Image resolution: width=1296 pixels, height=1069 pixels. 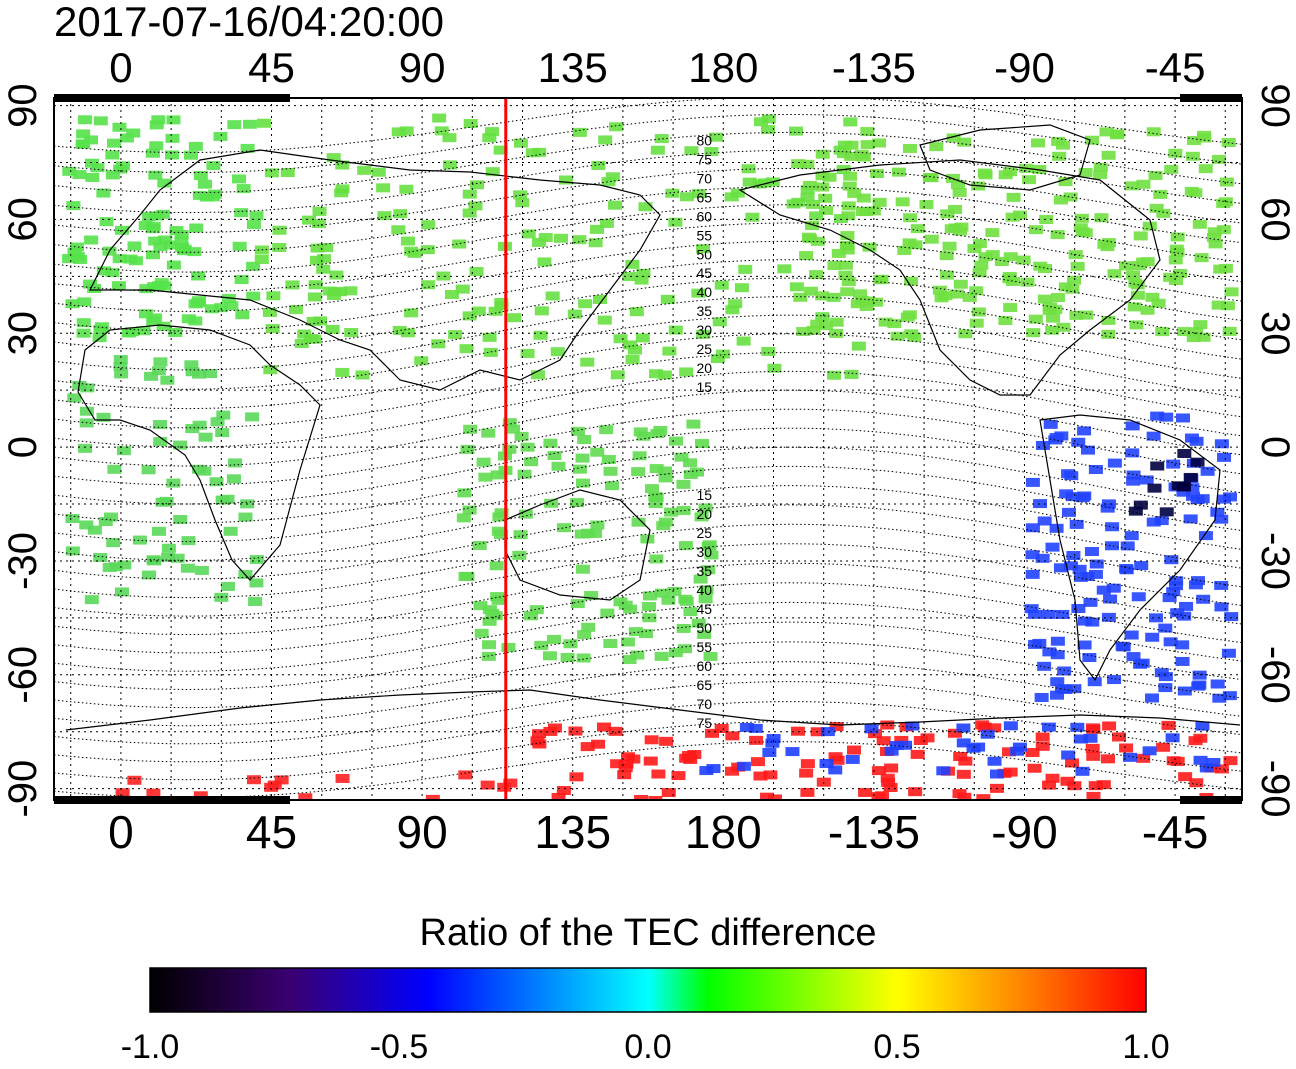 I want to click on lat-tick-right: 90, so click(x=1274, y=105).